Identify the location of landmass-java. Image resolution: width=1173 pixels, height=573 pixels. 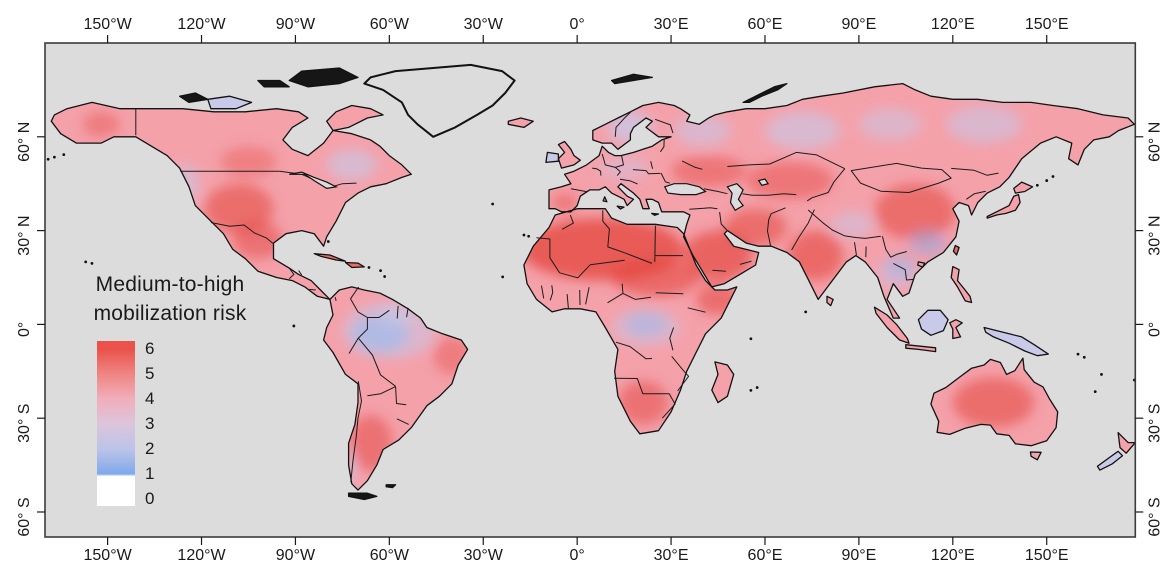
(920, 348).